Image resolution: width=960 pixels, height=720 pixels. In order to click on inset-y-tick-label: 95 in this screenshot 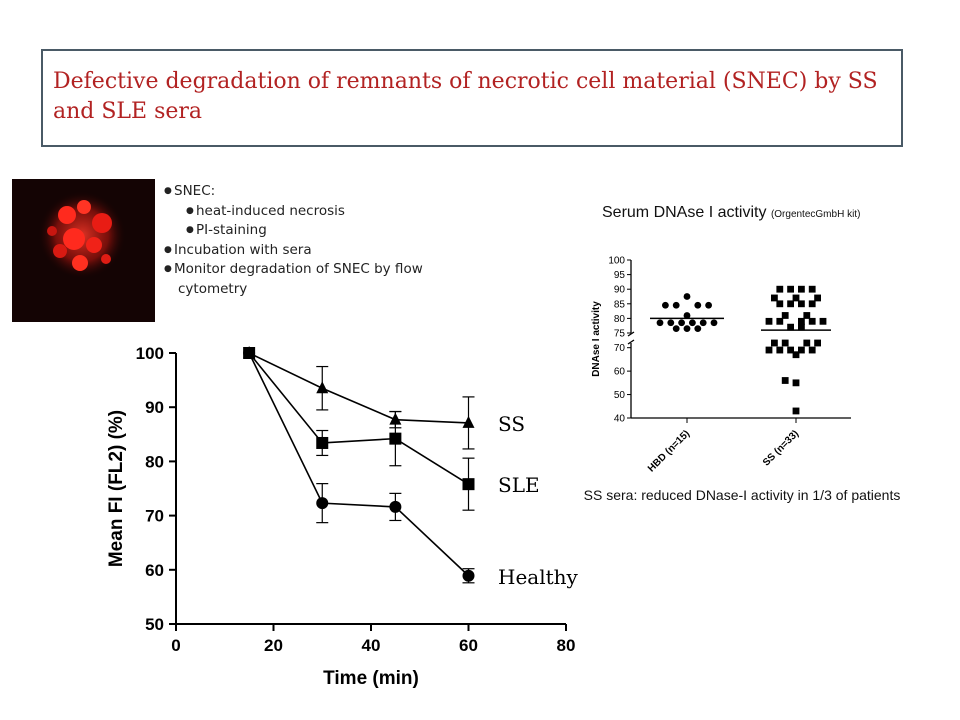, I will do `click(620, 275)`.